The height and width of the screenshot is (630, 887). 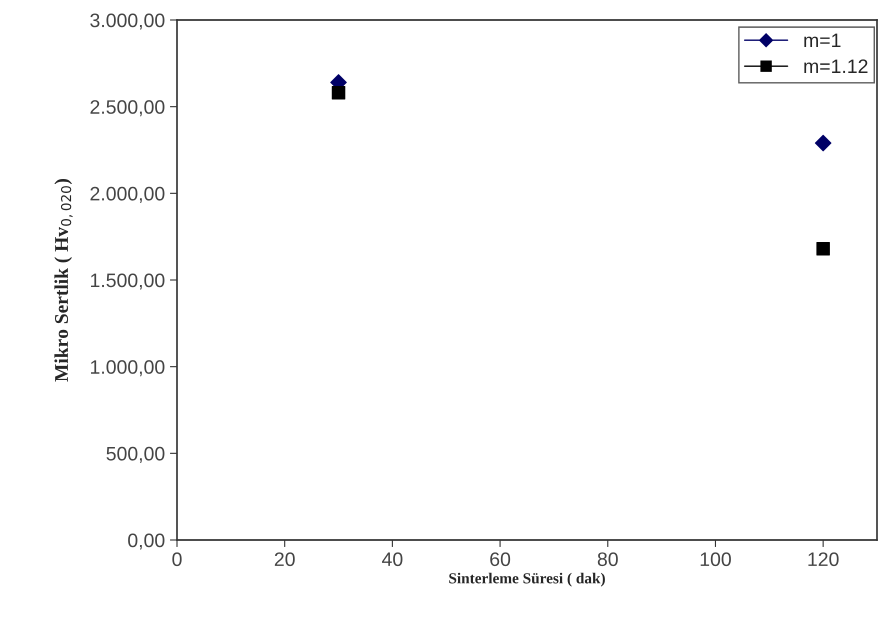 What do you see at coordinates (836, 66) in the screenshot?
I see `legend-label: m=1.12` at bounding box center [836, 66].